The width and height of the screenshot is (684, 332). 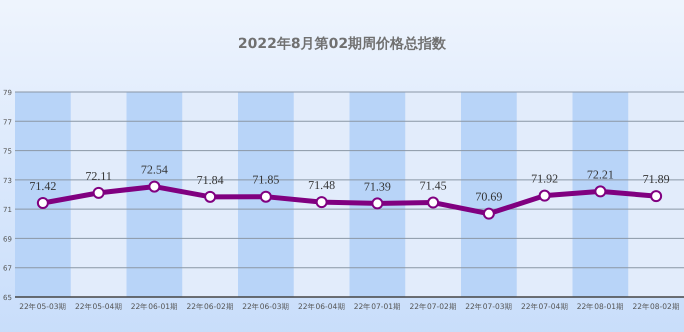 What do you see at coordinates (544, 179) in the screenshot?
I see `data-label: 71.92` at bounding box center [544, 179].